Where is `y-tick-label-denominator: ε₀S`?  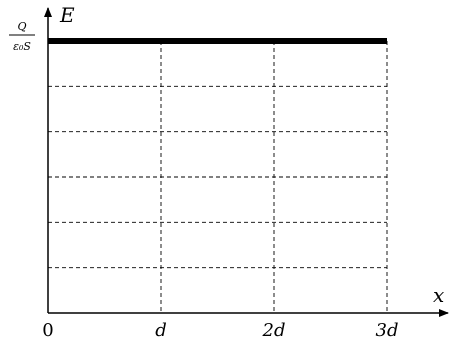 y-tick-label-denominator: ε₀S is located at coordinates (22, 46).